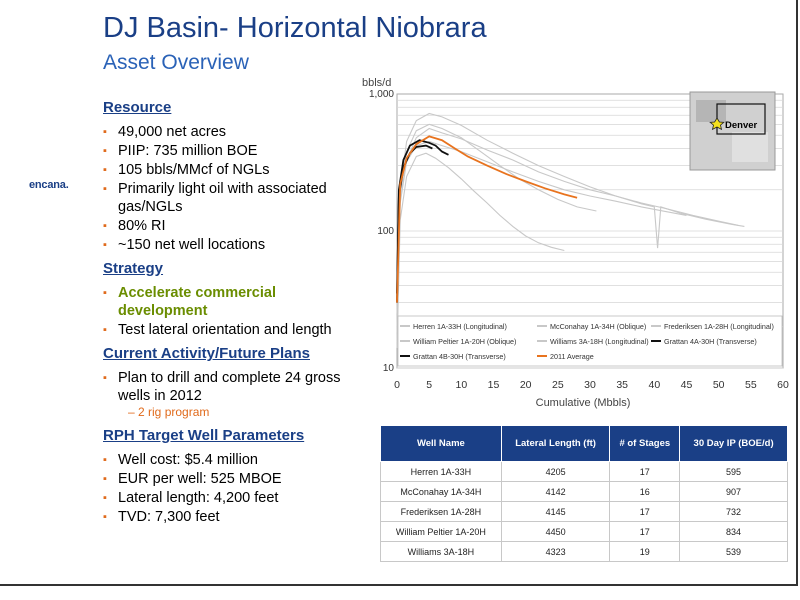  I want to click on legend-label: Herren 1A-33H (Longitudinal), so click(460, 326).